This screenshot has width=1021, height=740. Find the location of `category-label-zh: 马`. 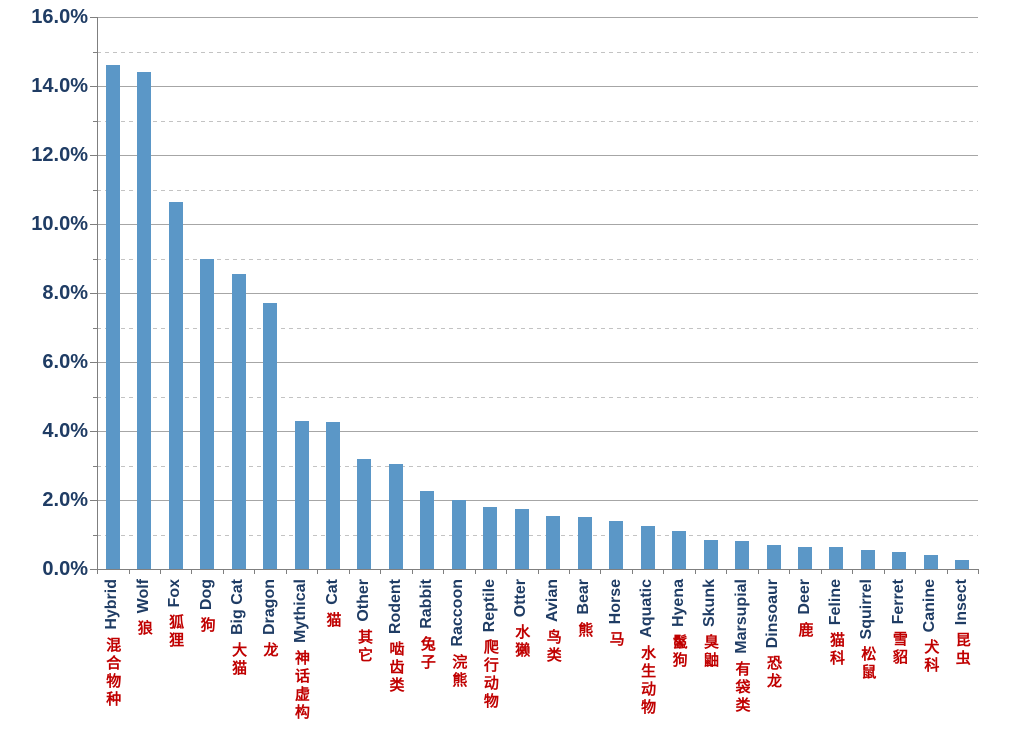

category-label-zh: 马 is located at coordinates (616, 640).